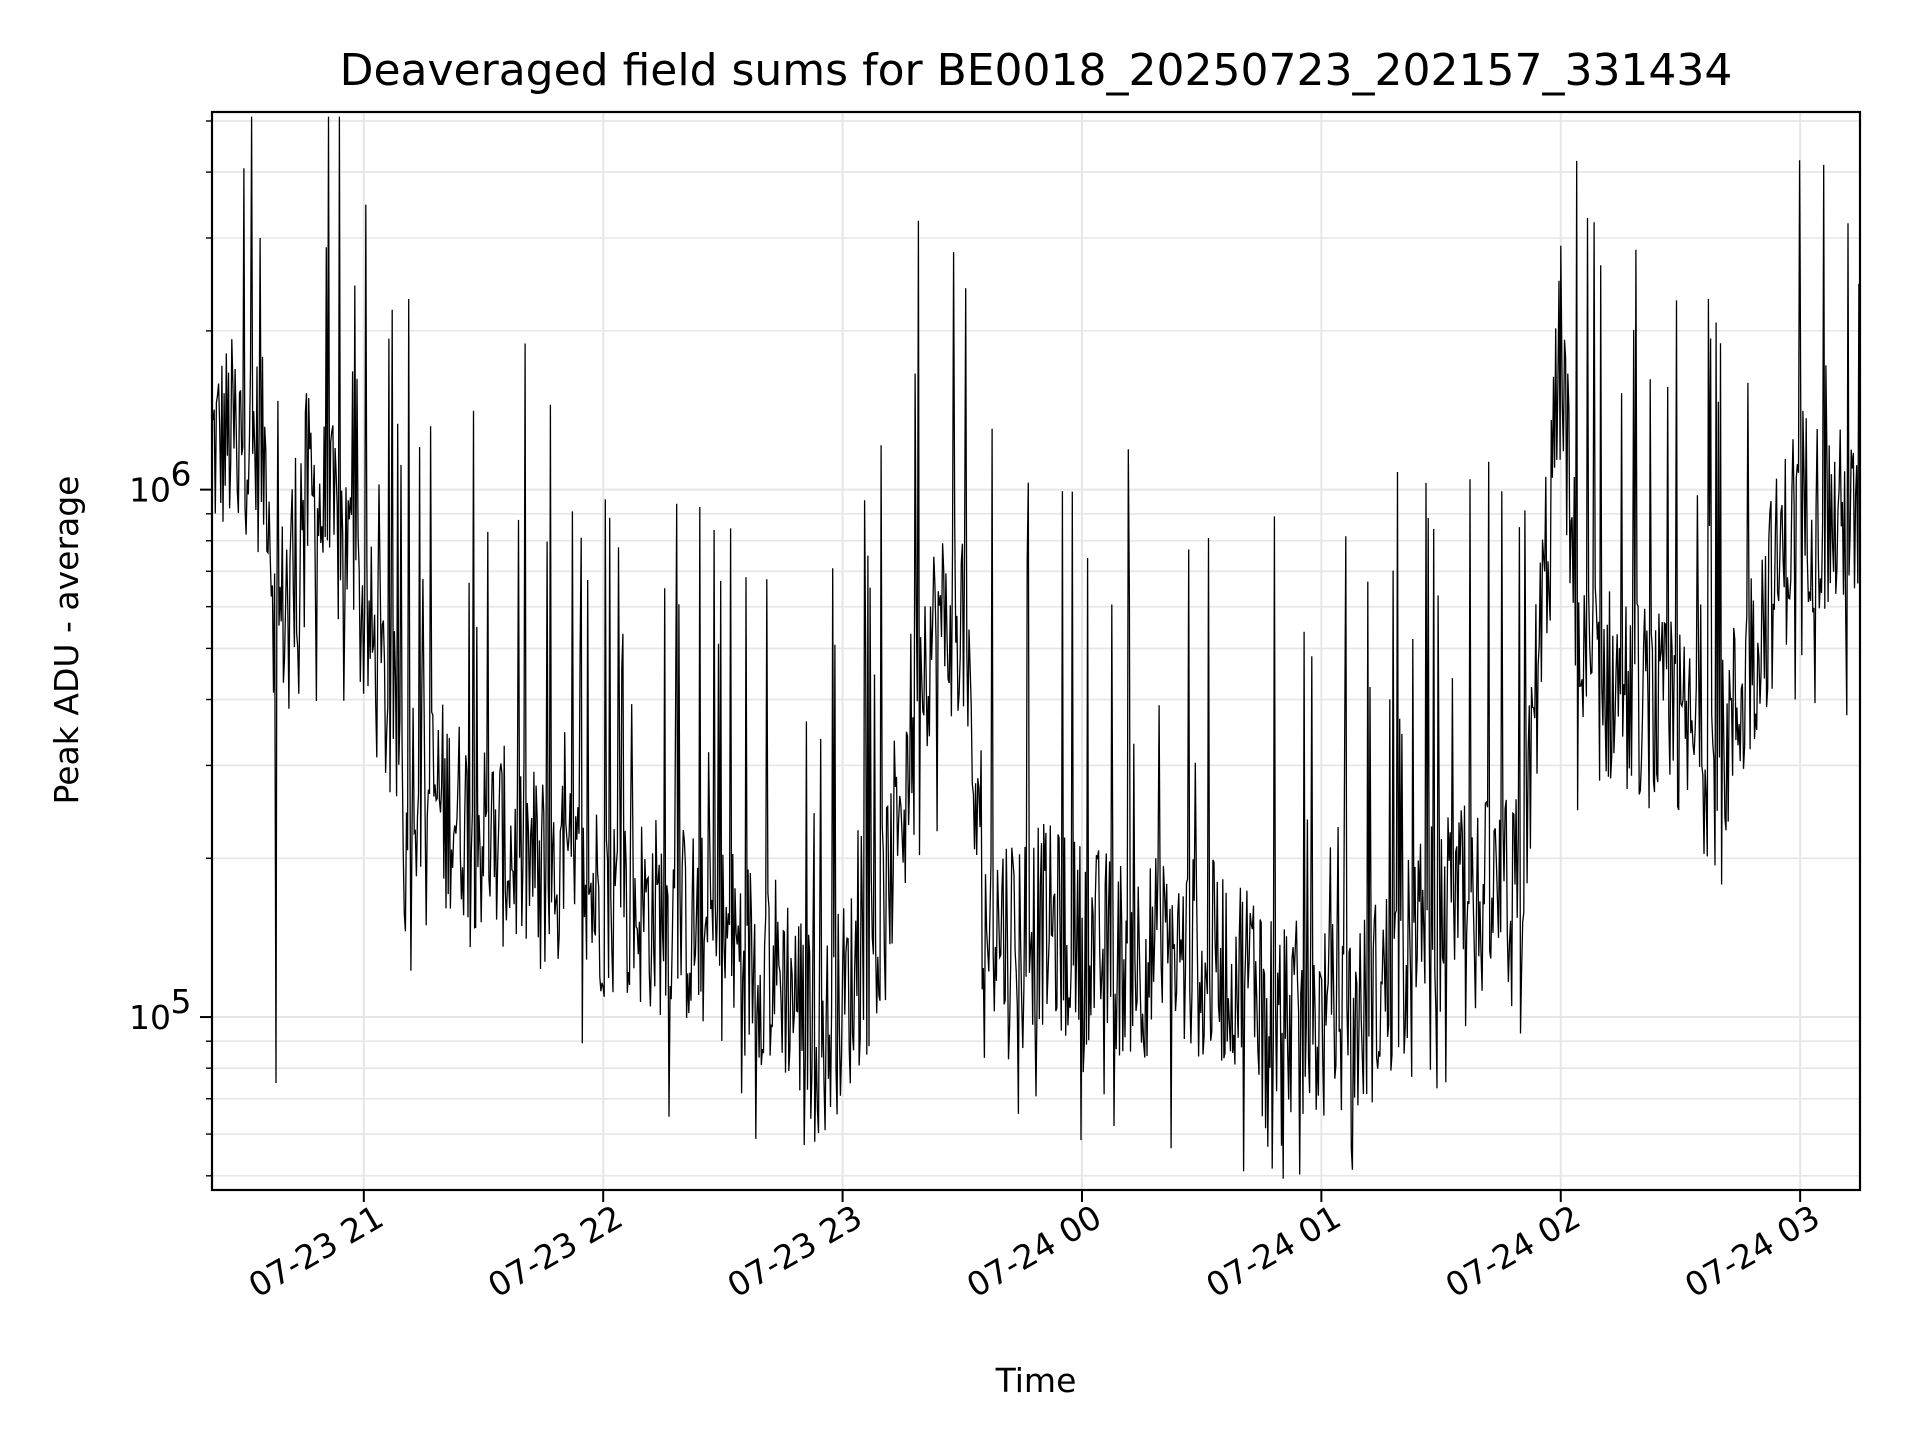  What do you see at coordinates (181, 1001) in the screenshot?
I see `y-tick-label-exponent: 5` at bounding box center [181, 1001].